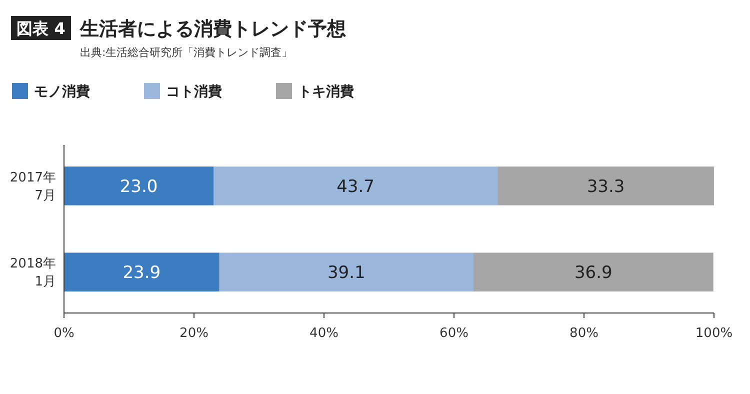 The width and height of the screenshot is (750, 394). What do you see at coordinates (212, 29) in the screenshot?
I see `chart-title: 生活者による消費トレンド予想` at bounding box center [212, 29].